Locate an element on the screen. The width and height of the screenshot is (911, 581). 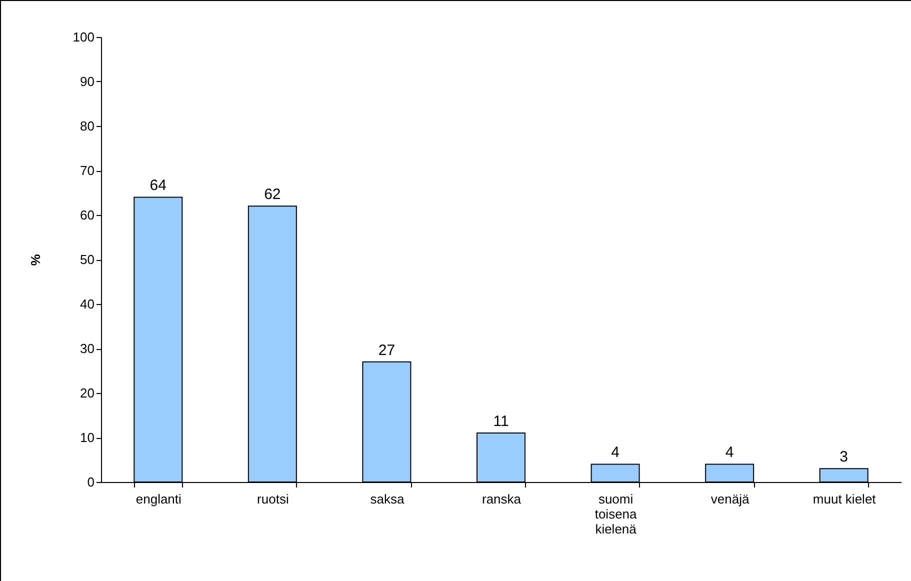
x-tick-label: venäjä is located at coordinates (730, 499).